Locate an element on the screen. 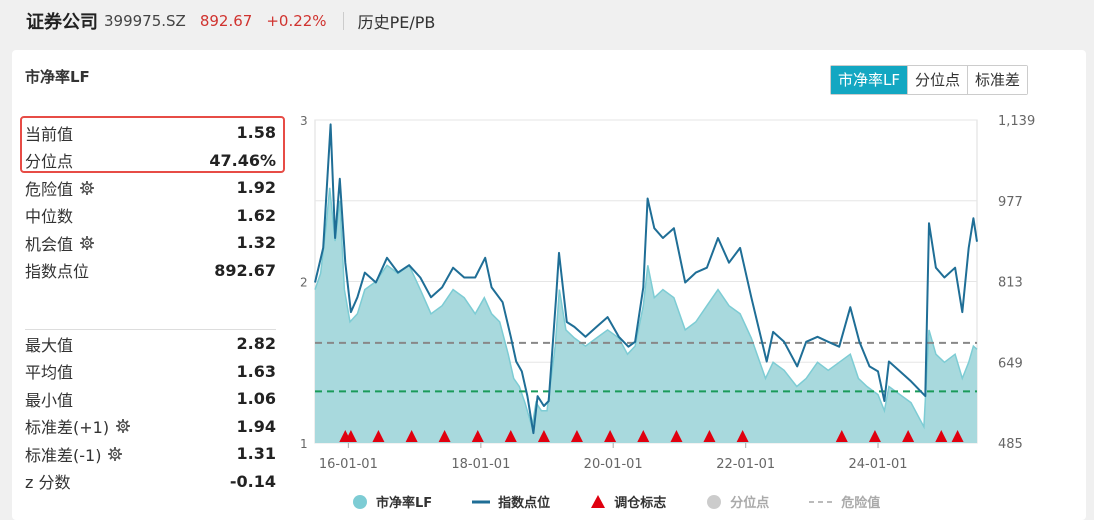  index-change: +0.22% is located at coordinates (296, 21).